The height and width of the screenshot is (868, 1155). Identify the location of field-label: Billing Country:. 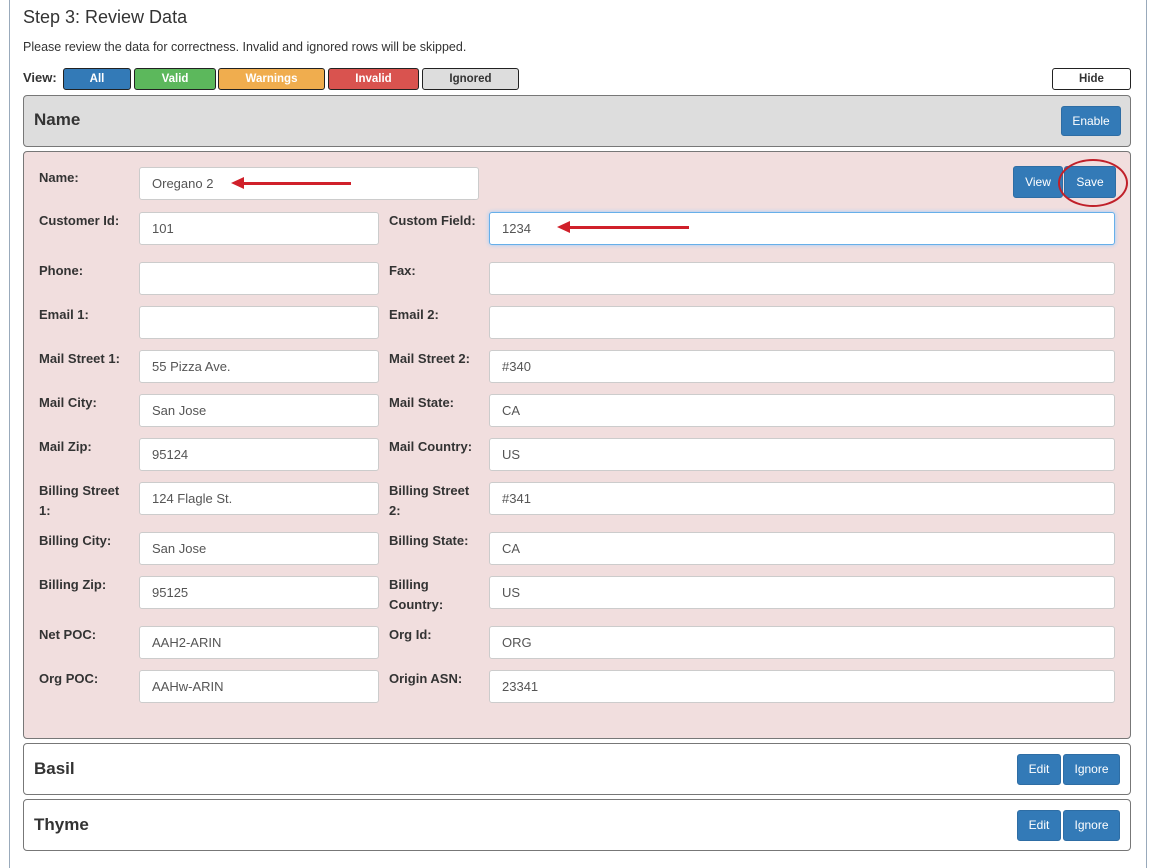
(416, 594).